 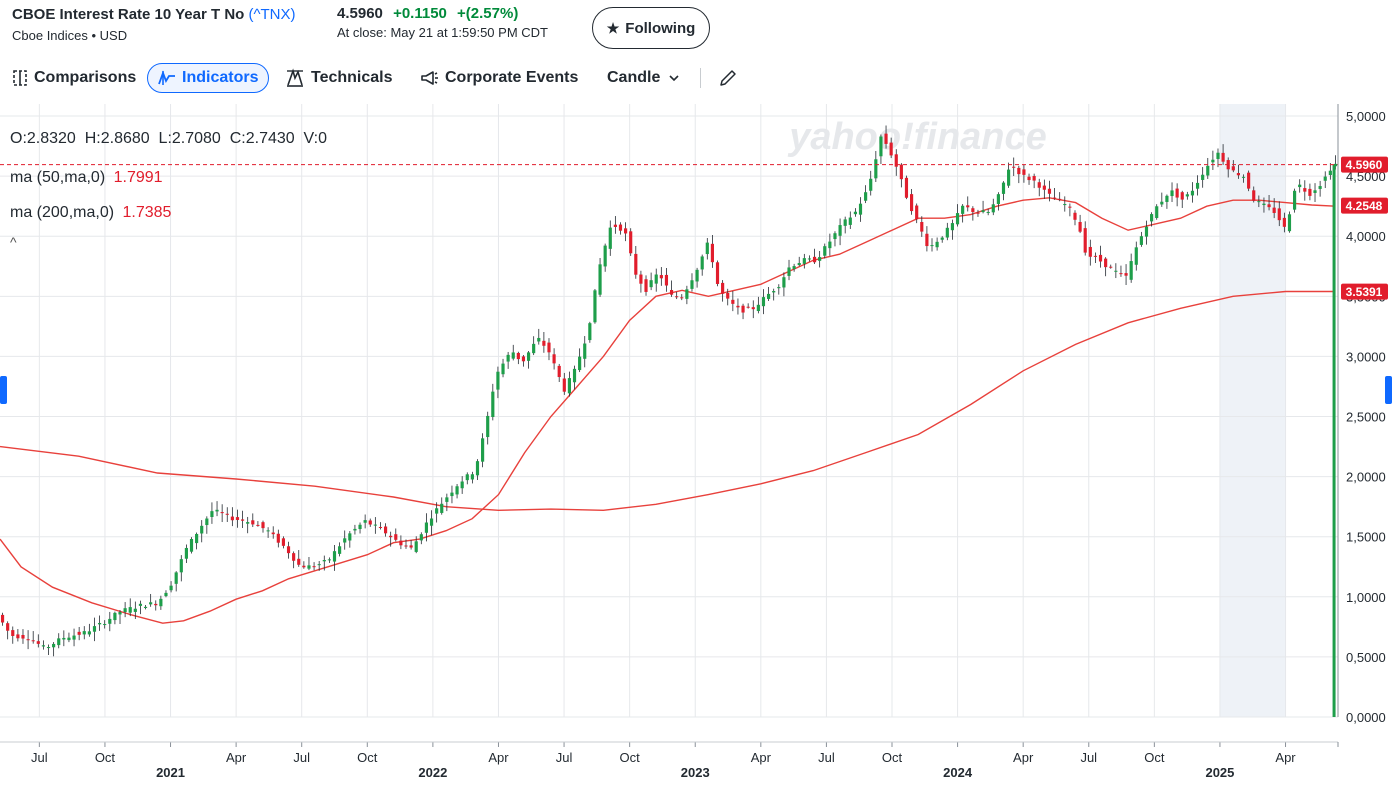 What do you see at coordinates (1366, 477) in the screenshot?
I see `y-tick-label: 2,0000` at bounding box center [1366, 477].